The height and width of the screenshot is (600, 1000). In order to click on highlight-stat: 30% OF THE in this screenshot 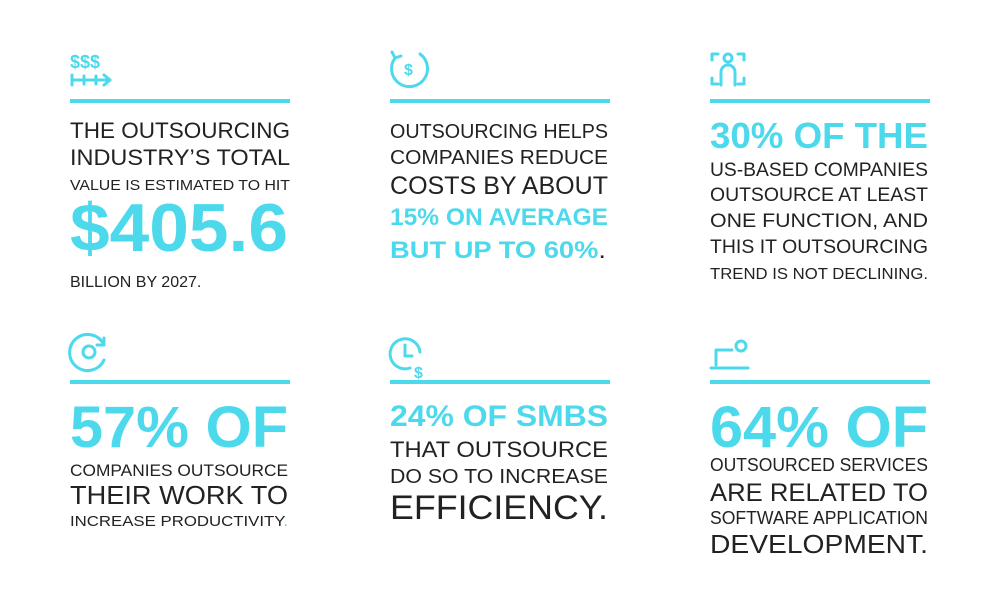, I will do `click(819, 135)`.